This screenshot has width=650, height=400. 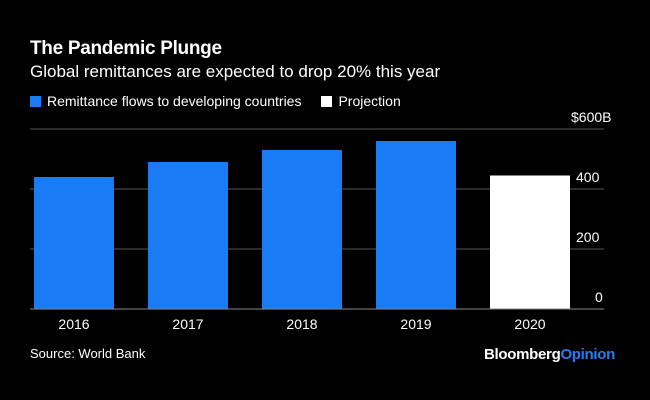 What do you see at coordinates (327, 101) in the screenshot?
I see `legend-swatch-projection` at bounding box center [327, 101].